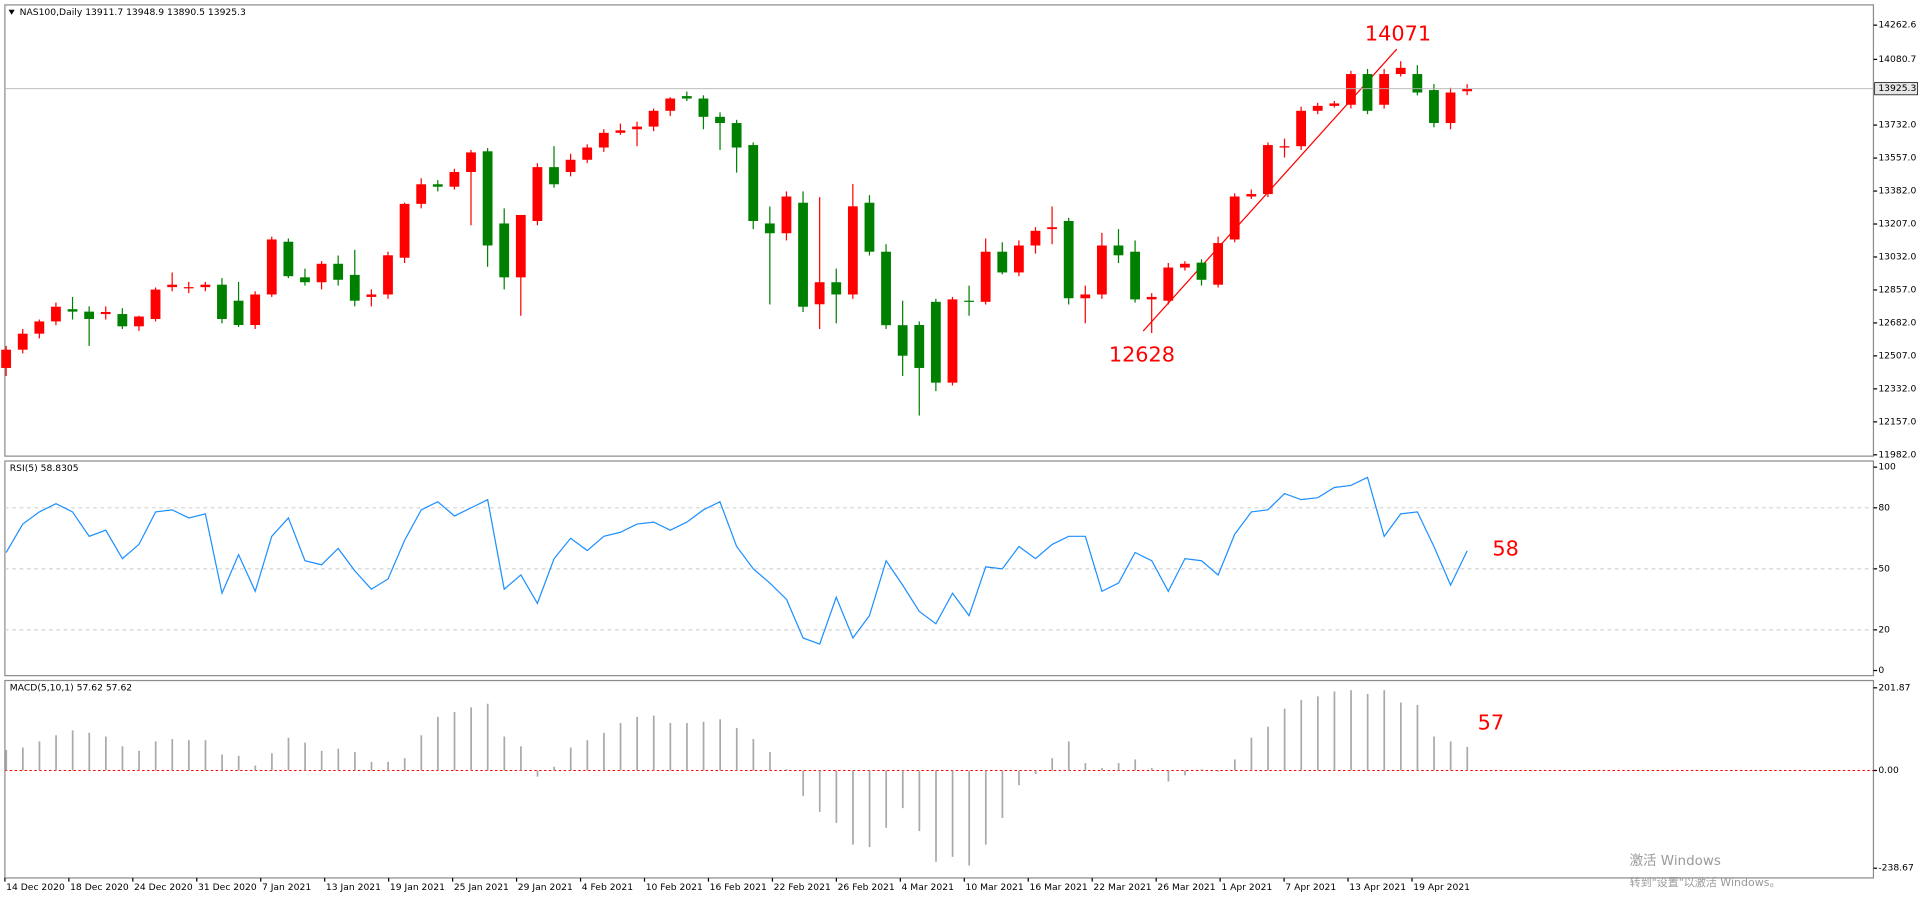  I want to click on rsi-header: RSI(5) 58.8305, so click(44, 468).